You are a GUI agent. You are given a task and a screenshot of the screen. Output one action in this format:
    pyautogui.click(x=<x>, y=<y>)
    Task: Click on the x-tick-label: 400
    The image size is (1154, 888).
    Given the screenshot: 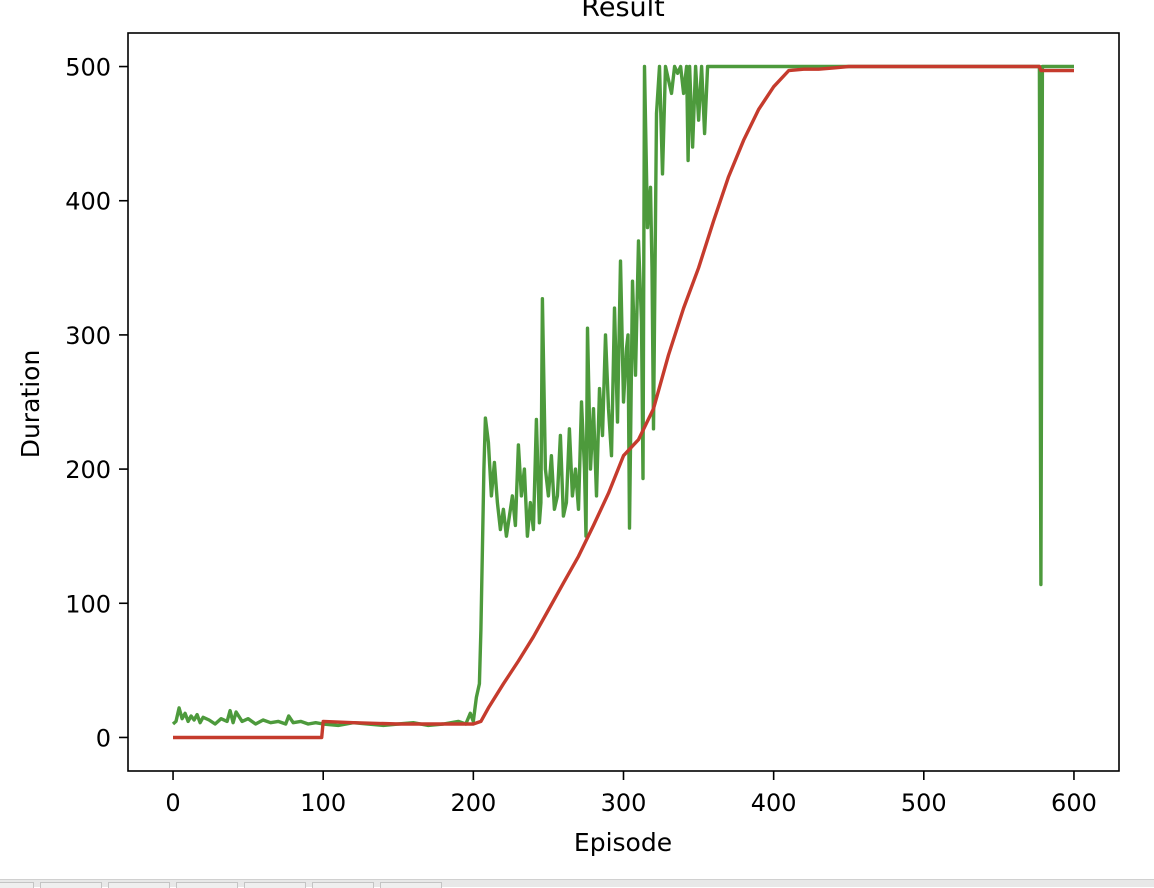 What is the action you would take?
    pyautogui.click(x=774, y=803)
    